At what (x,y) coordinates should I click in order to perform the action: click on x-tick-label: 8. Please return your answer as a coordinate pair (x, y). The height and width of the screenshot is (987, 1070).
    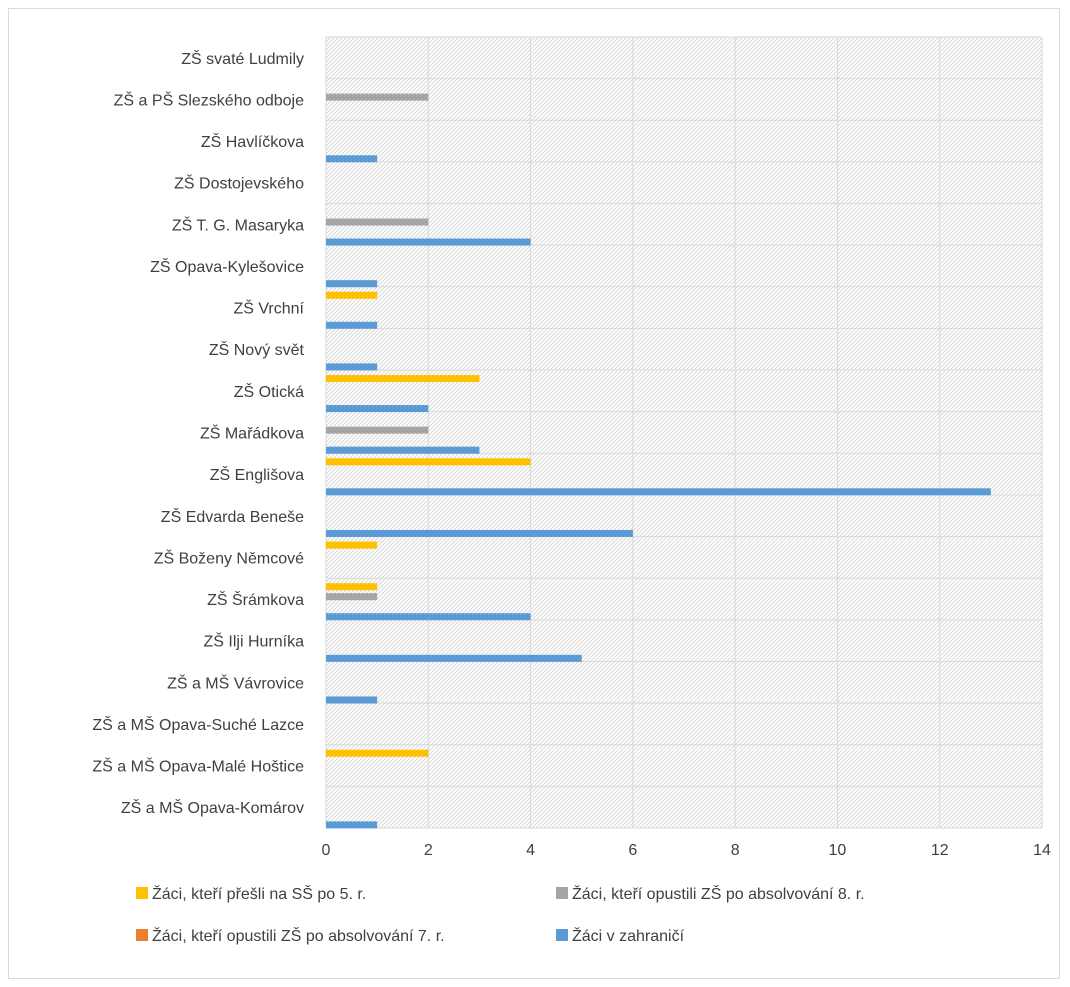
    Looking at the image, I should click on (735, 850).